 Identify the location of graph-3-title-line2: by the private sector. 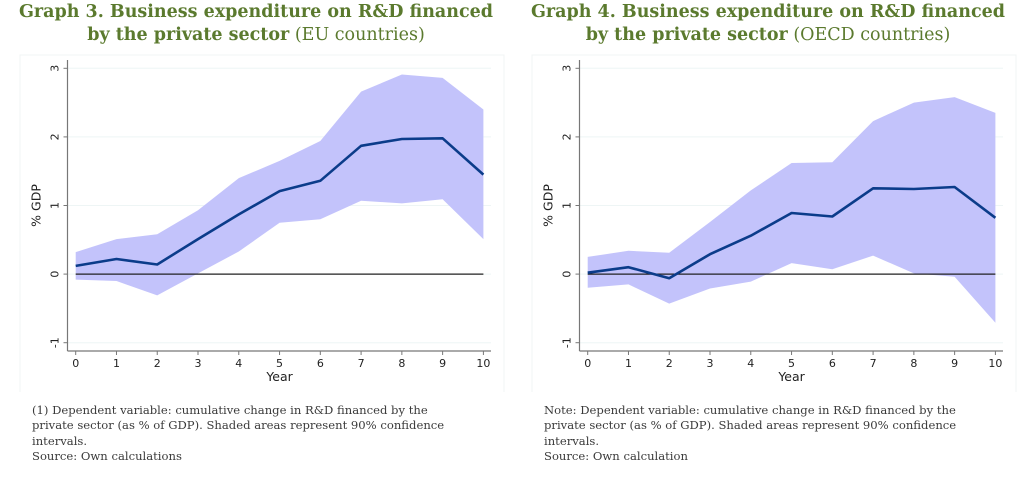
(188, 35).